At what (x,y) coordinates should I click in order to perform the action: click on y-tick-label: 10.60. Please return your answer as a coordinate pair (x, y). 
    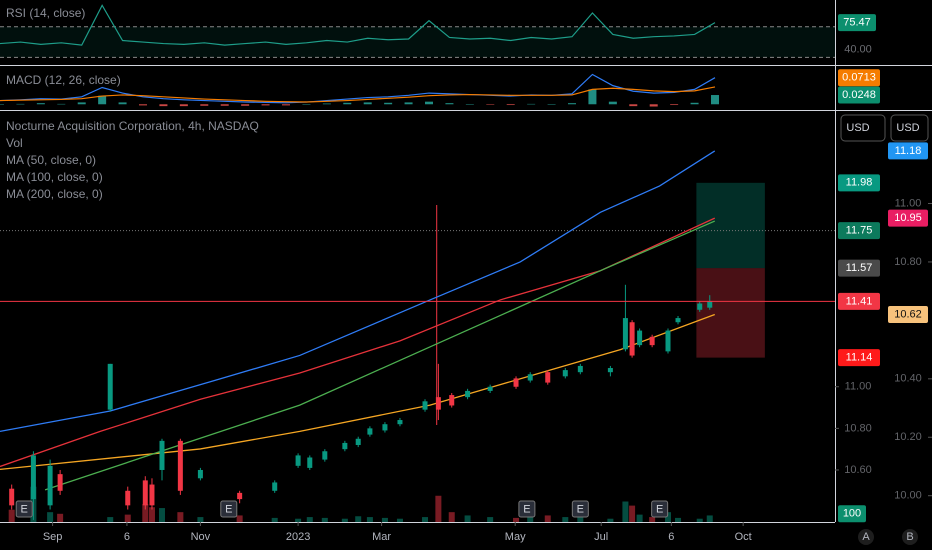
    Looking at the image, I should click on (858, 470).